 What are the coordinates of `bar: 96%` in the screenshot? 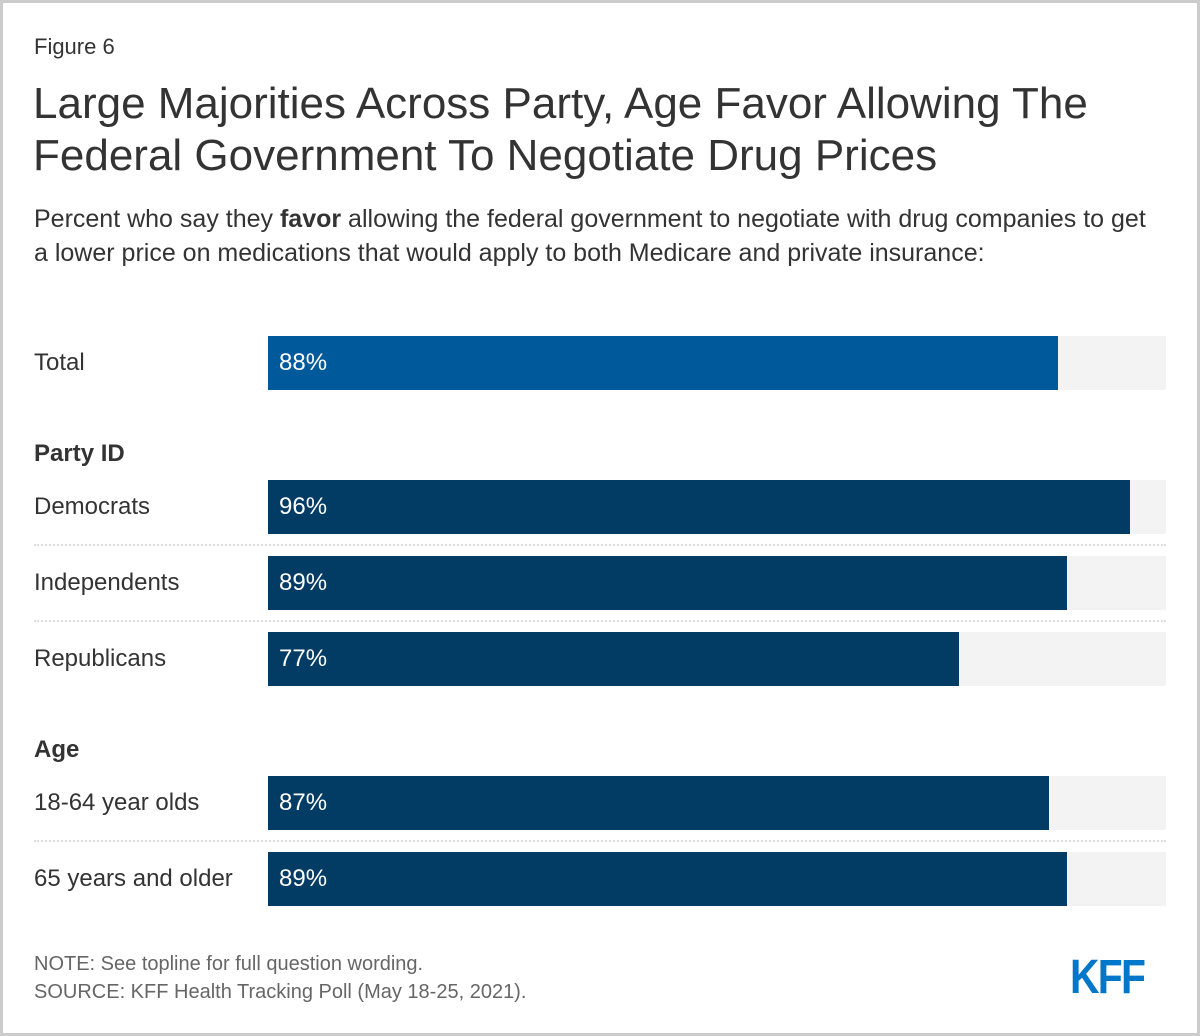 It's located at (699, 507).